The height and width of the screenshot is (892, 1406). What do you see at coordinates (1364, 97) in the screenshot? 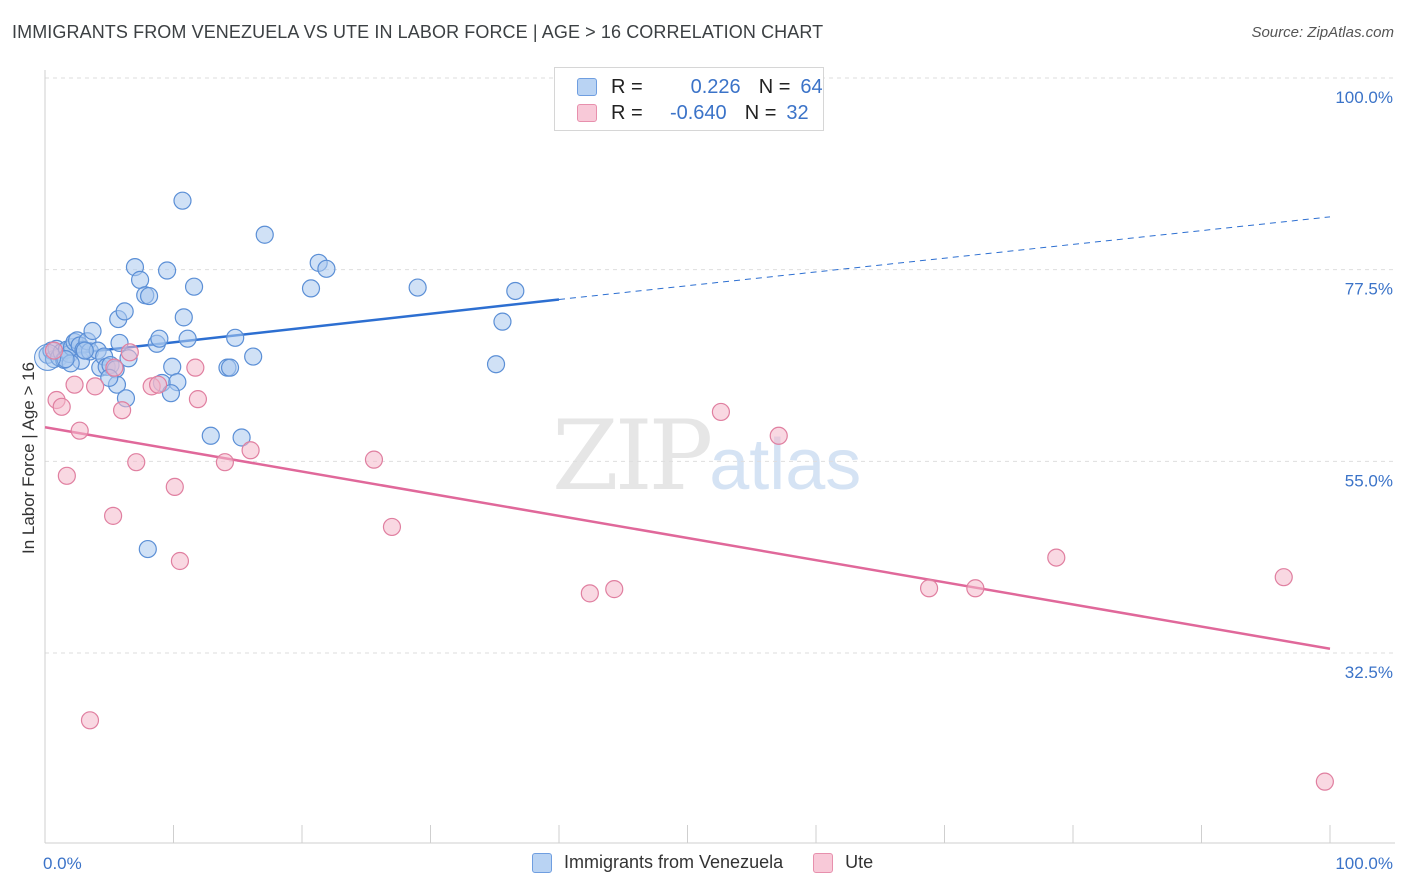
I see `y-tick-label: 100.0%` at bounding box center [1364, 97].